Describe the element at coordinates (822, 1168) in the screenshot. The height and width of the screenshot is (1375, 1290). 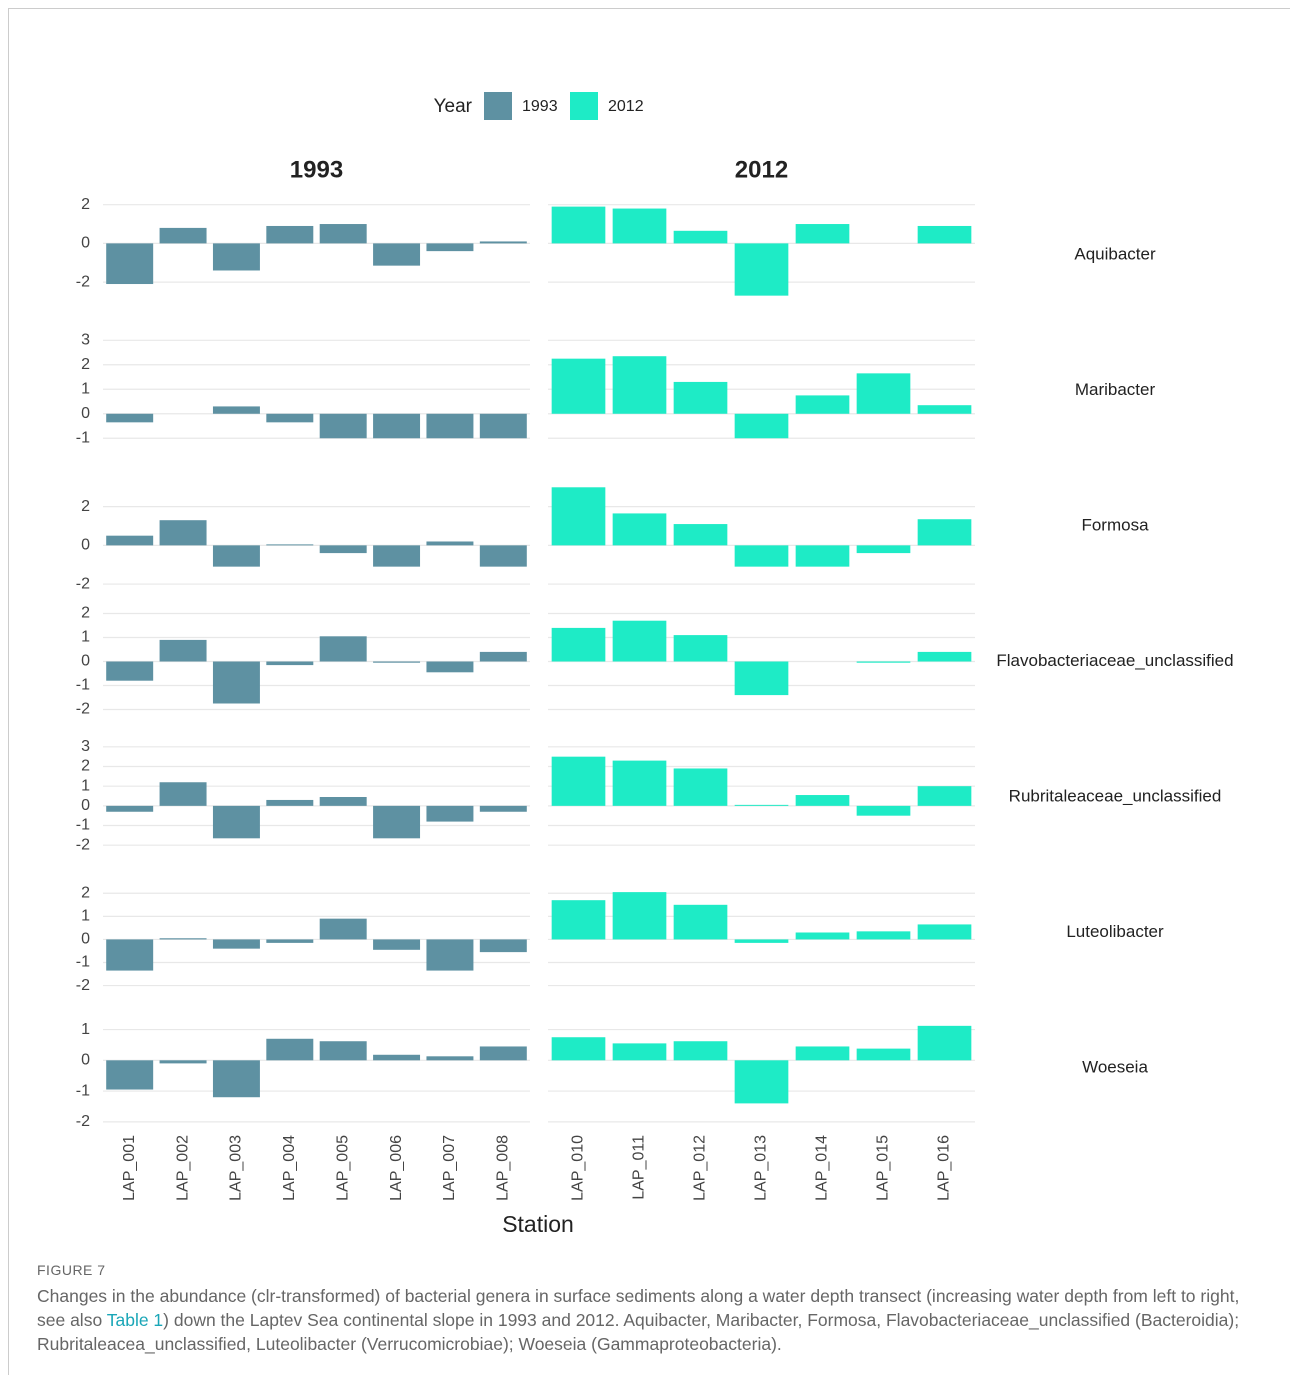
I see `x-tick-label: LAP_014` at that location.